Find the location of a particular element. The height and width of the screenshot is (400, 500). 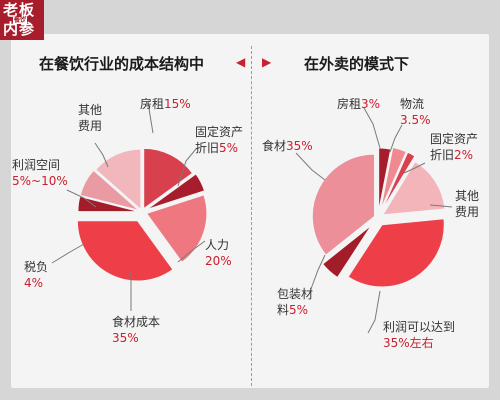

label-profit-delivery-value: 35%左右 is located at coordinates (408, 343).